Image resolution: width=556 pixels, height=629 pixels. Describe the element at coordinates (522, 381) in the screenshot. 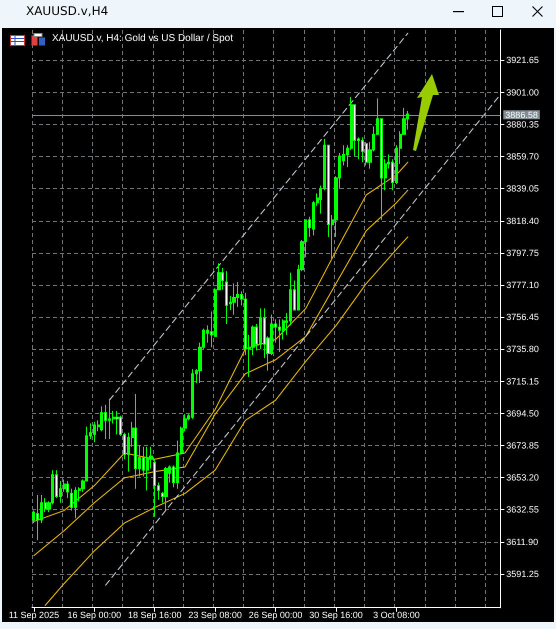

I see `y-tick-label: 3715.15` at that location.